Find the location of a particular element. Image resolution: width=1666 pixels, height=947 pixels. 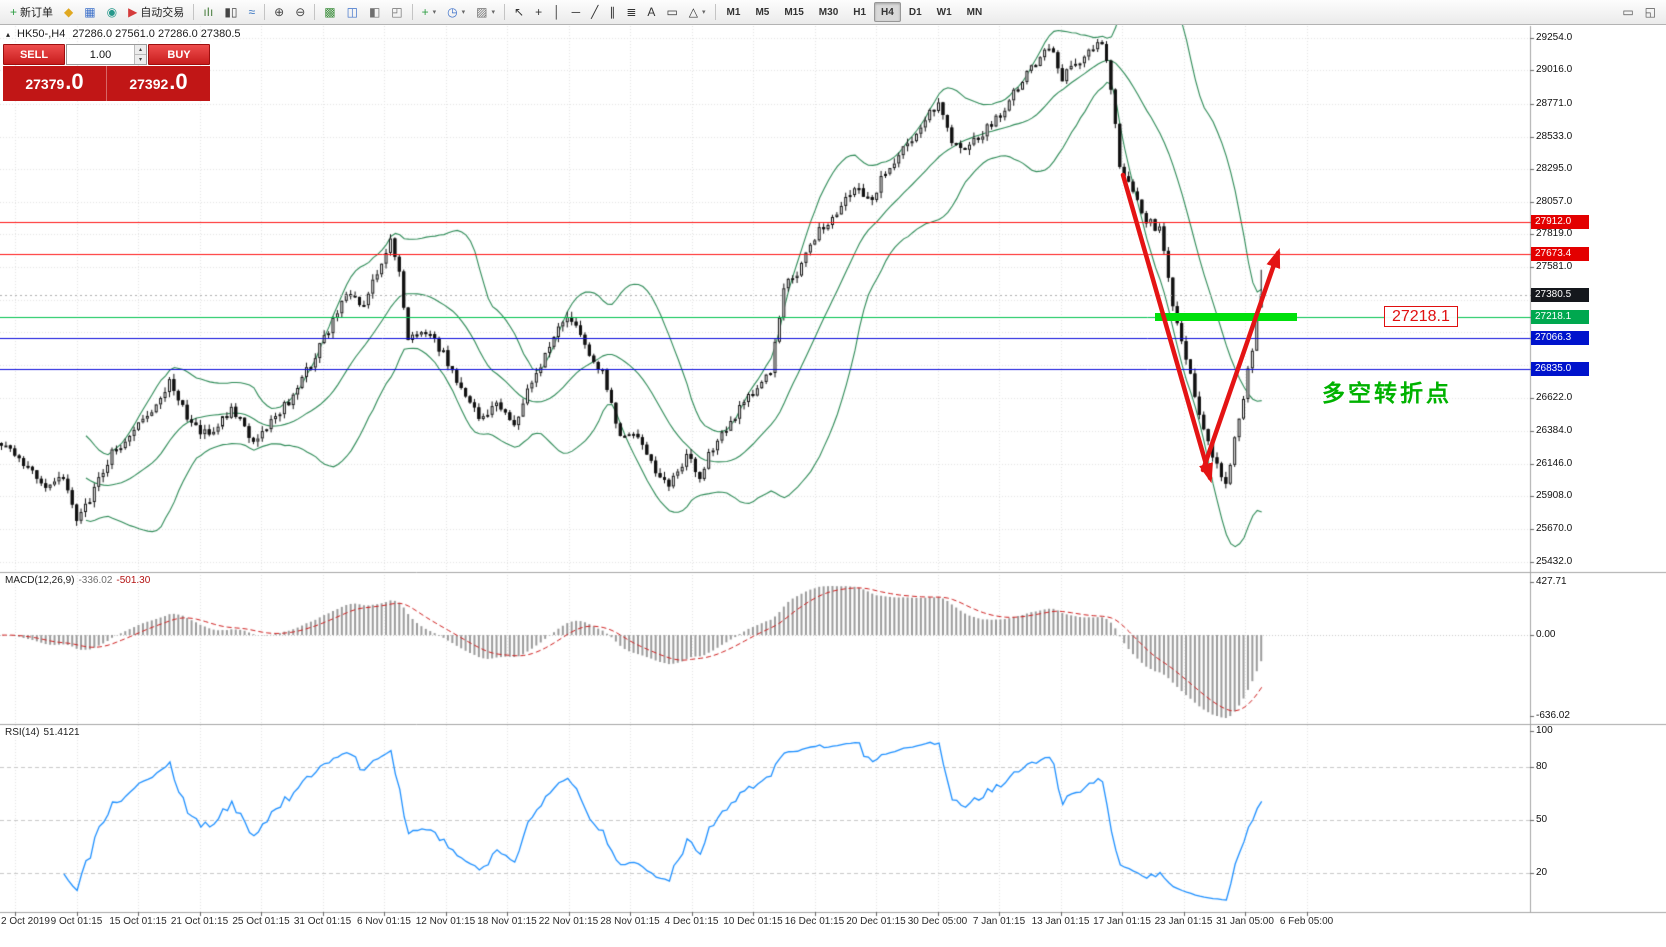

bar-chart-icon: ıIı is located at coordinates (208, 12).